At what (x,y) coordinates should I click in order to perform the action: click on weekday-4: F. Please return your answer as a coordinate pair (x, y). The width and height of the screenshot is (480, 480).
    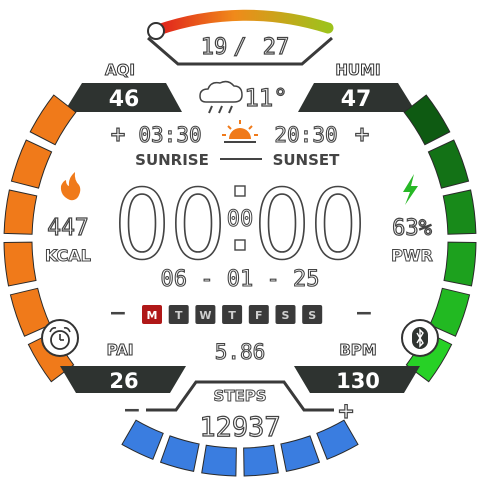
    Looking at the image, I should click on (259, 314).